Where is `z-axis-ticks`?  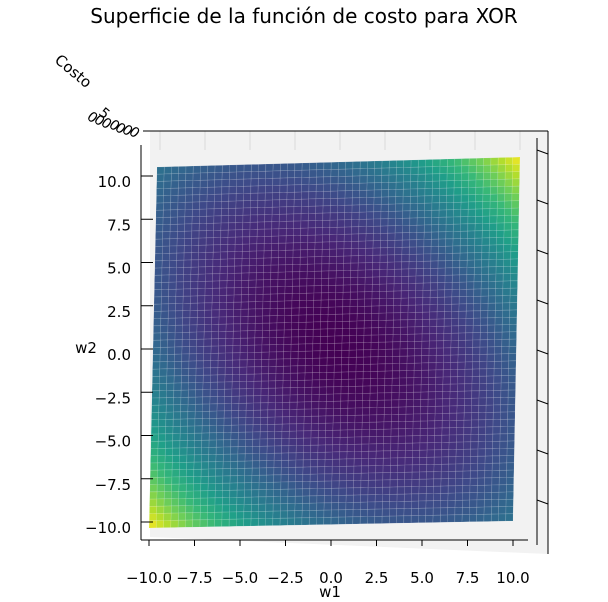
z-axis-ticks is located at coordinates (542, 327).